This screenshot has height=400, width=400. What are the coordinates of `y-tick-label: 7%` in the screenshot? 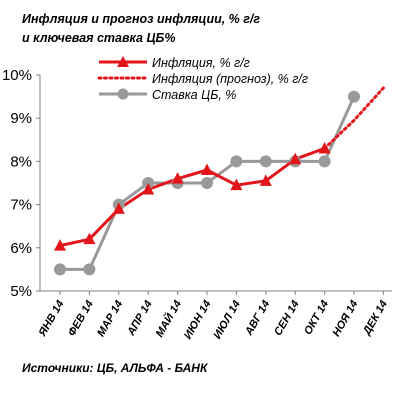 It's located at (21, 205).